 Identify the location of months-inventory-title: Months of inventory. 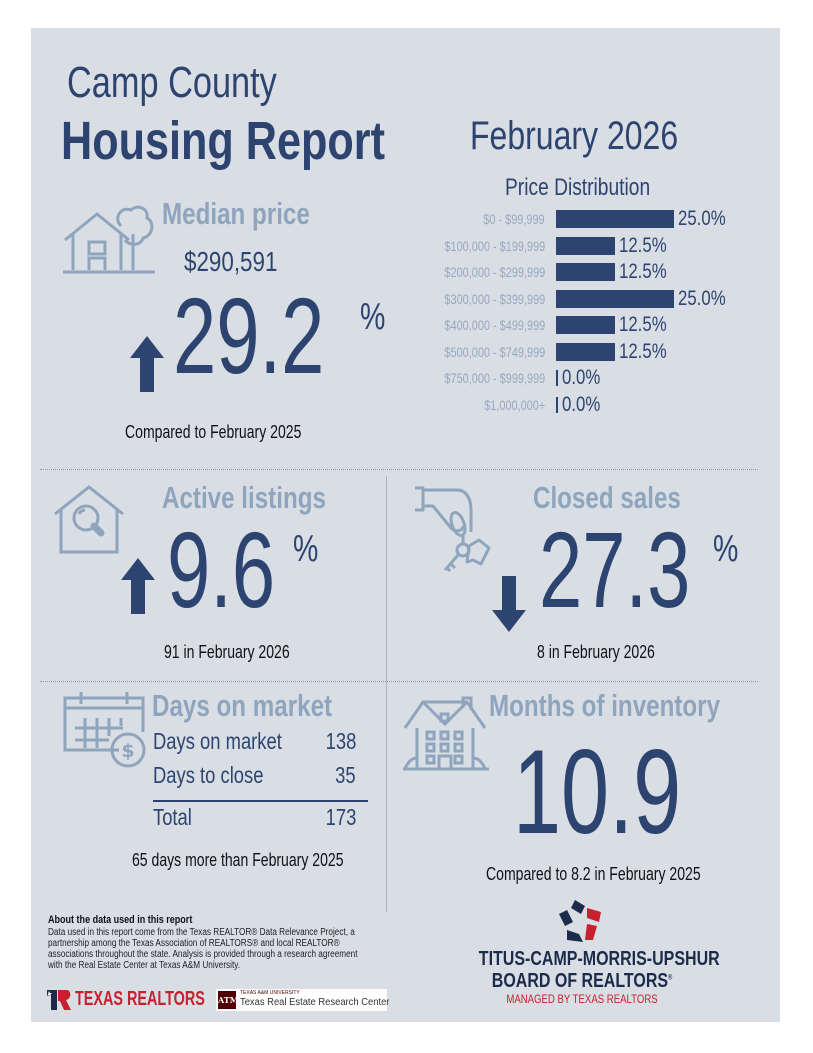
(605, 705).